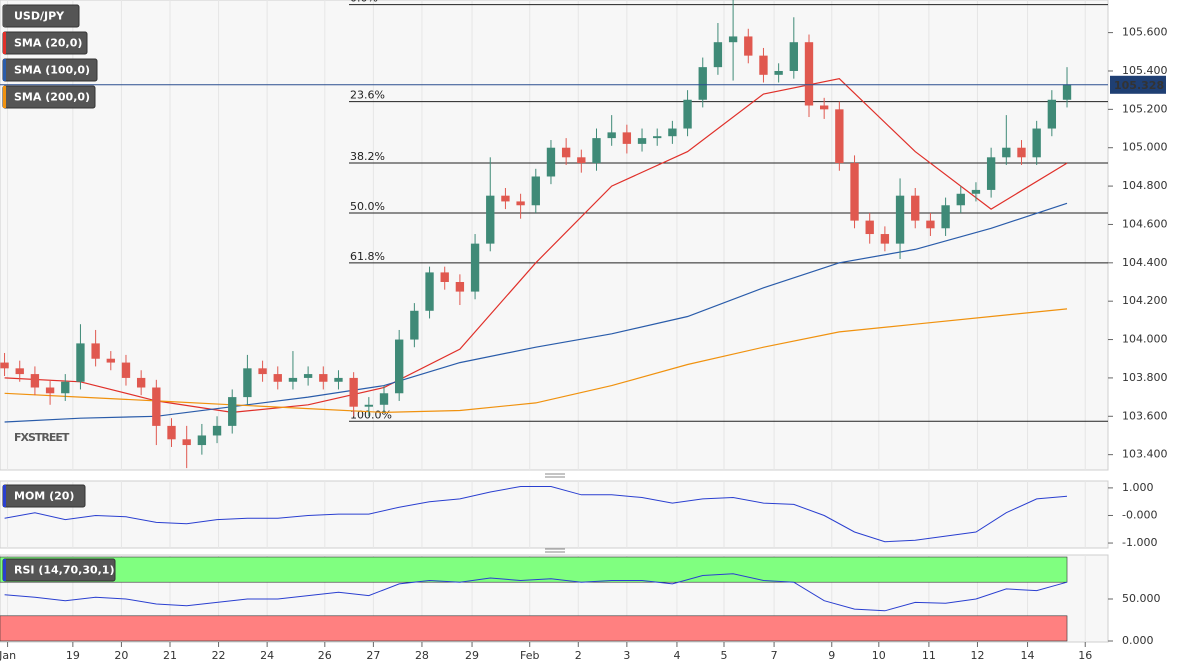 The width and height of the screenshot is (1184, 669). I want to click on x-tick-label: 12, so click(977, 655).